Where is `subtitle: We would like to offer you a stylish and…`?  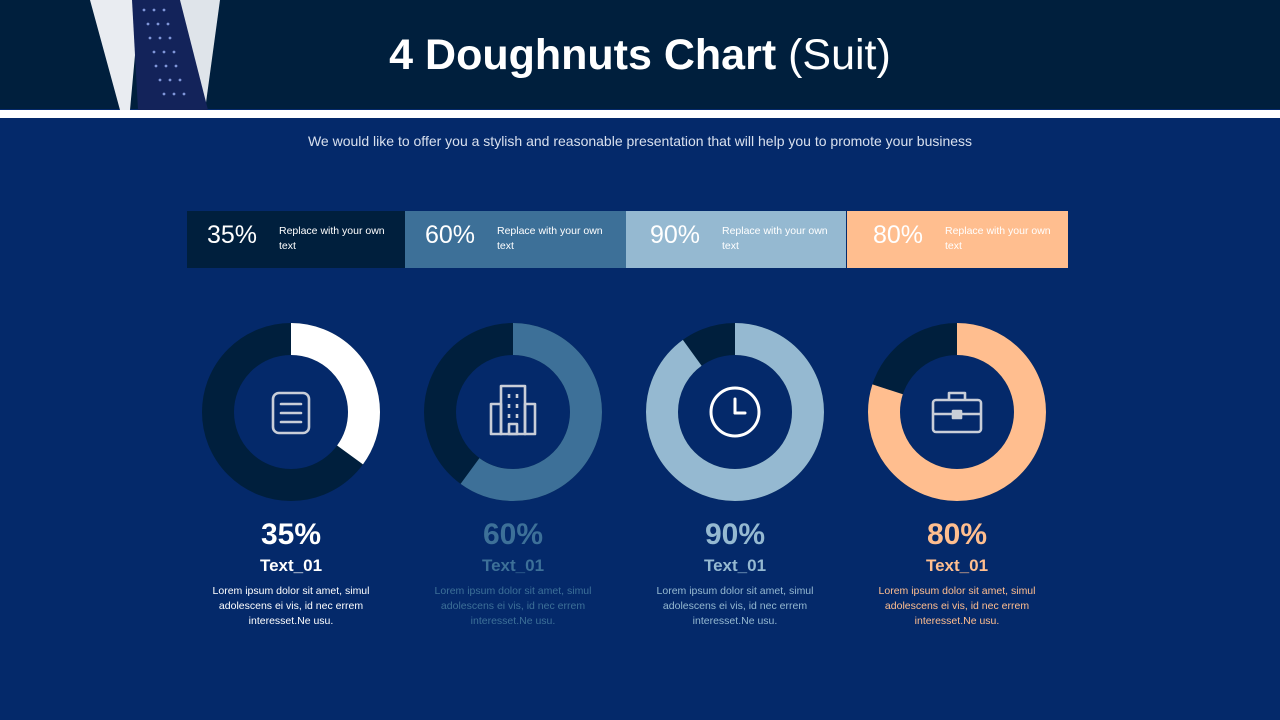 subtitle: We would like to offer you a stylish and… is located at coordinates (640, 141).